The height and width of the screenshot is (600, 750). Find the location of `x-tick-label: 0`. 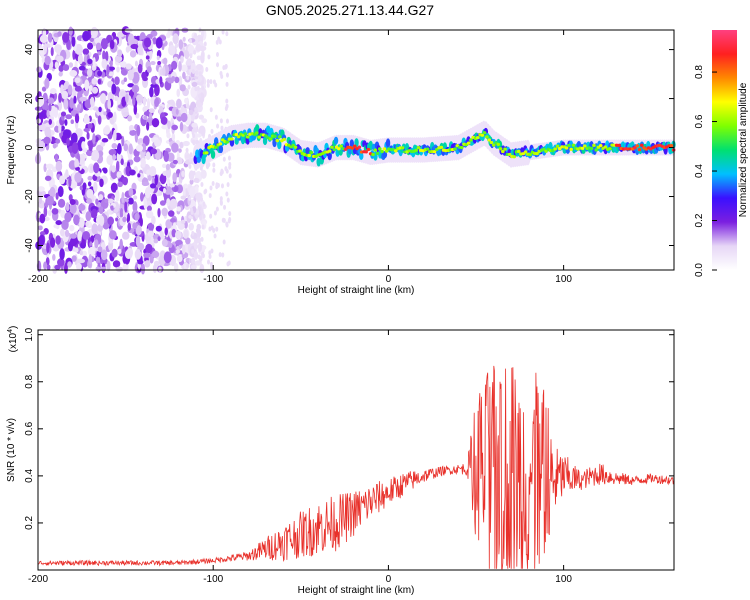

x-tick-label: 0 is located at coordinates (389, 279).